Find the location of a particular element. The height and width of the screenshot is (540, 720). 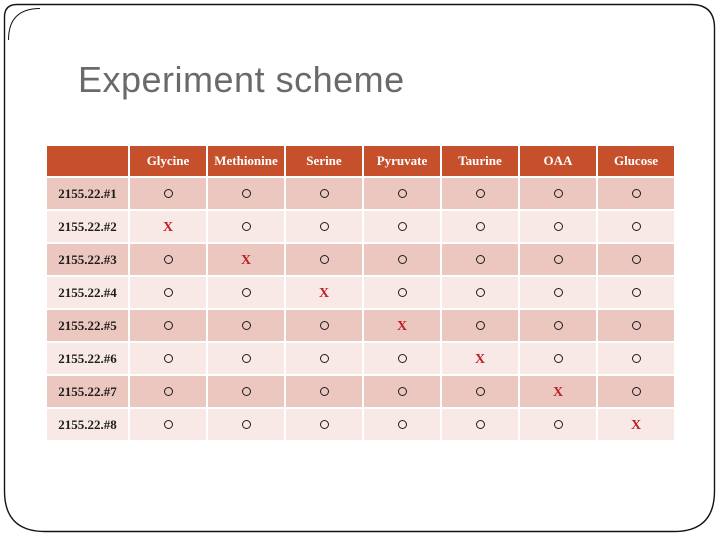

frame-inner-corner-arc is located at coordinates (24, 24).